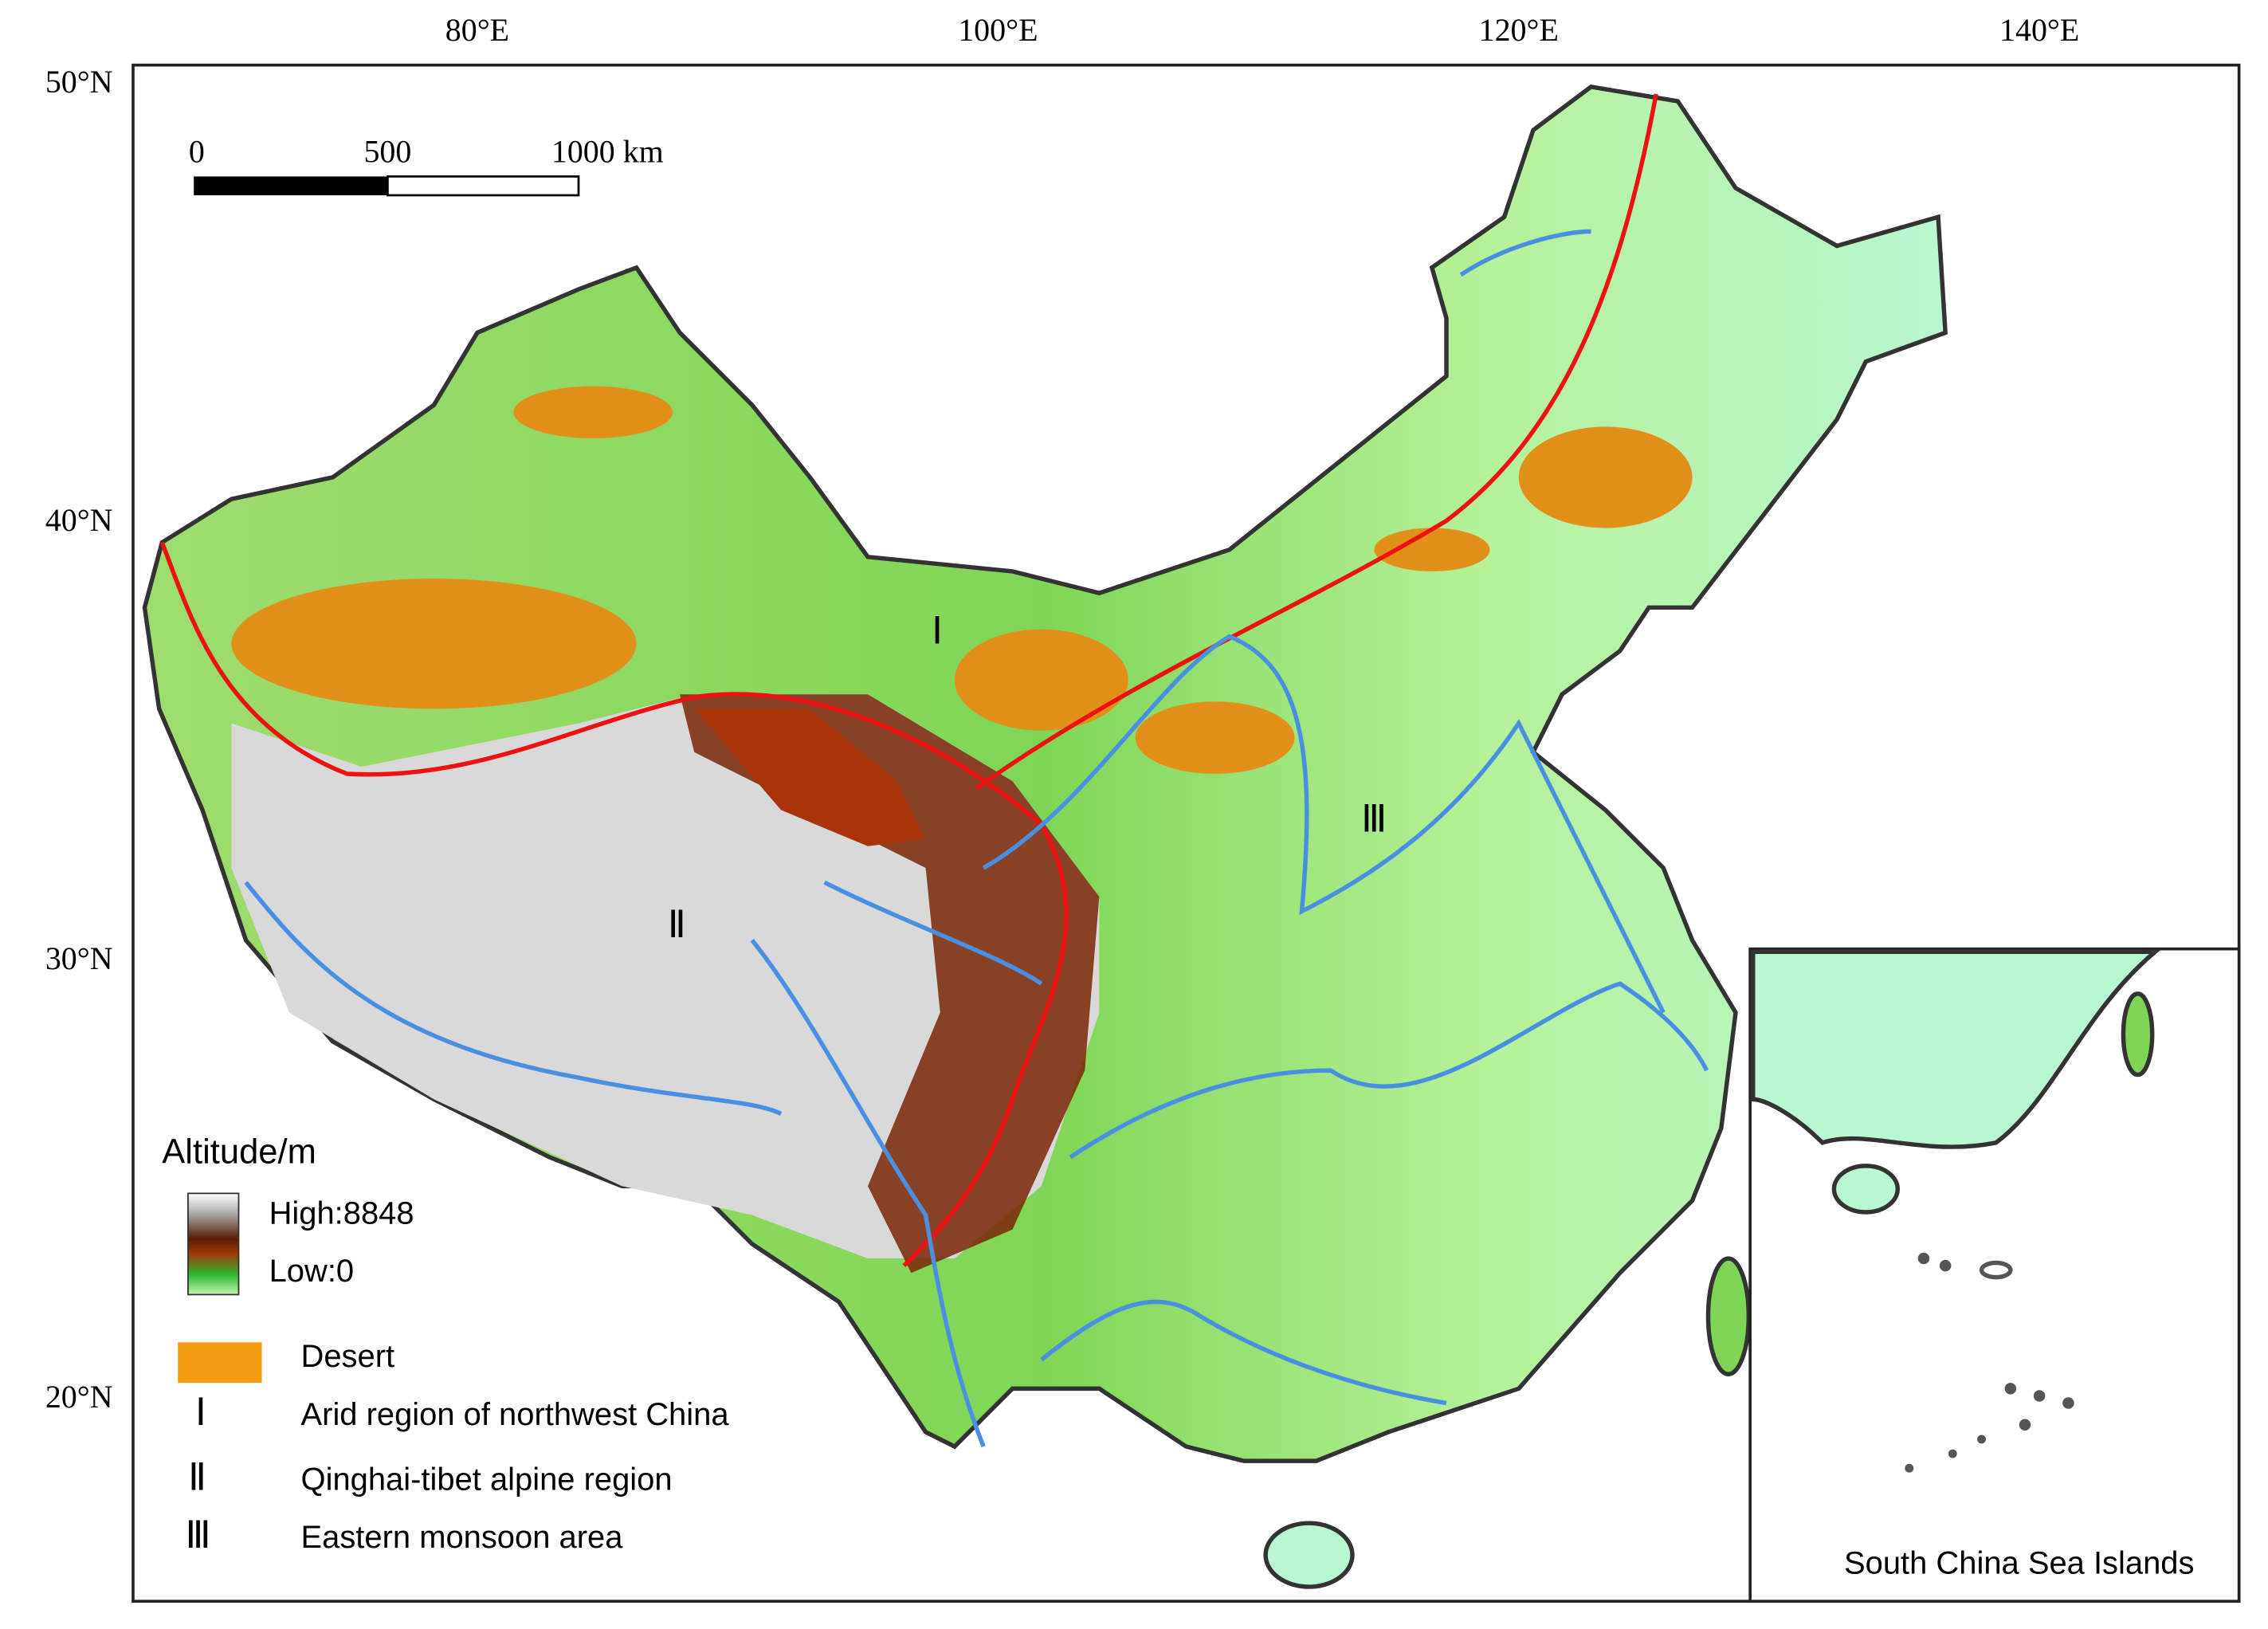 Image resolution: width=2268 pixels, height=1629 pixels. What do you see at coordinates (239, 1151) in the screenshot?
I see `legend-title: Altitude/m` at bounding box center [239, 1151].